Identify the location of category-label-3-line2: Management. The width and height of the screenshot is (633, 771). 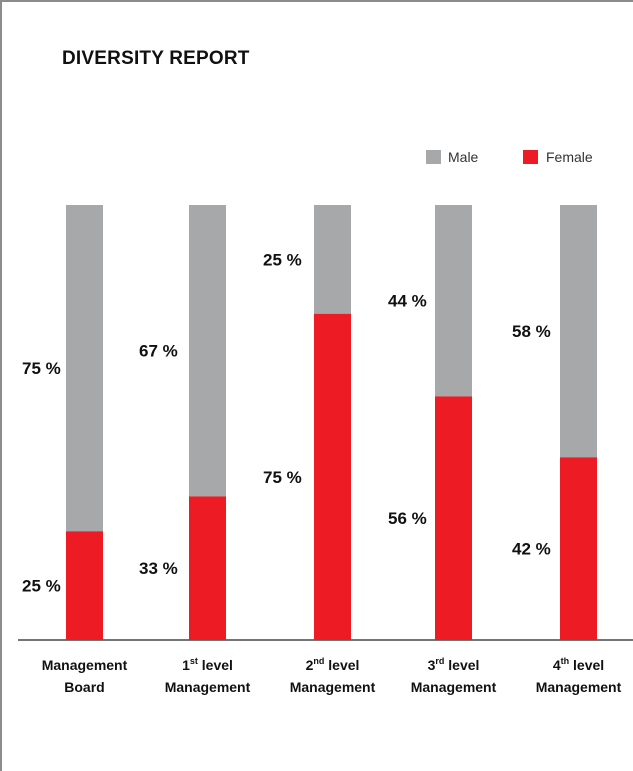
(333, 687).